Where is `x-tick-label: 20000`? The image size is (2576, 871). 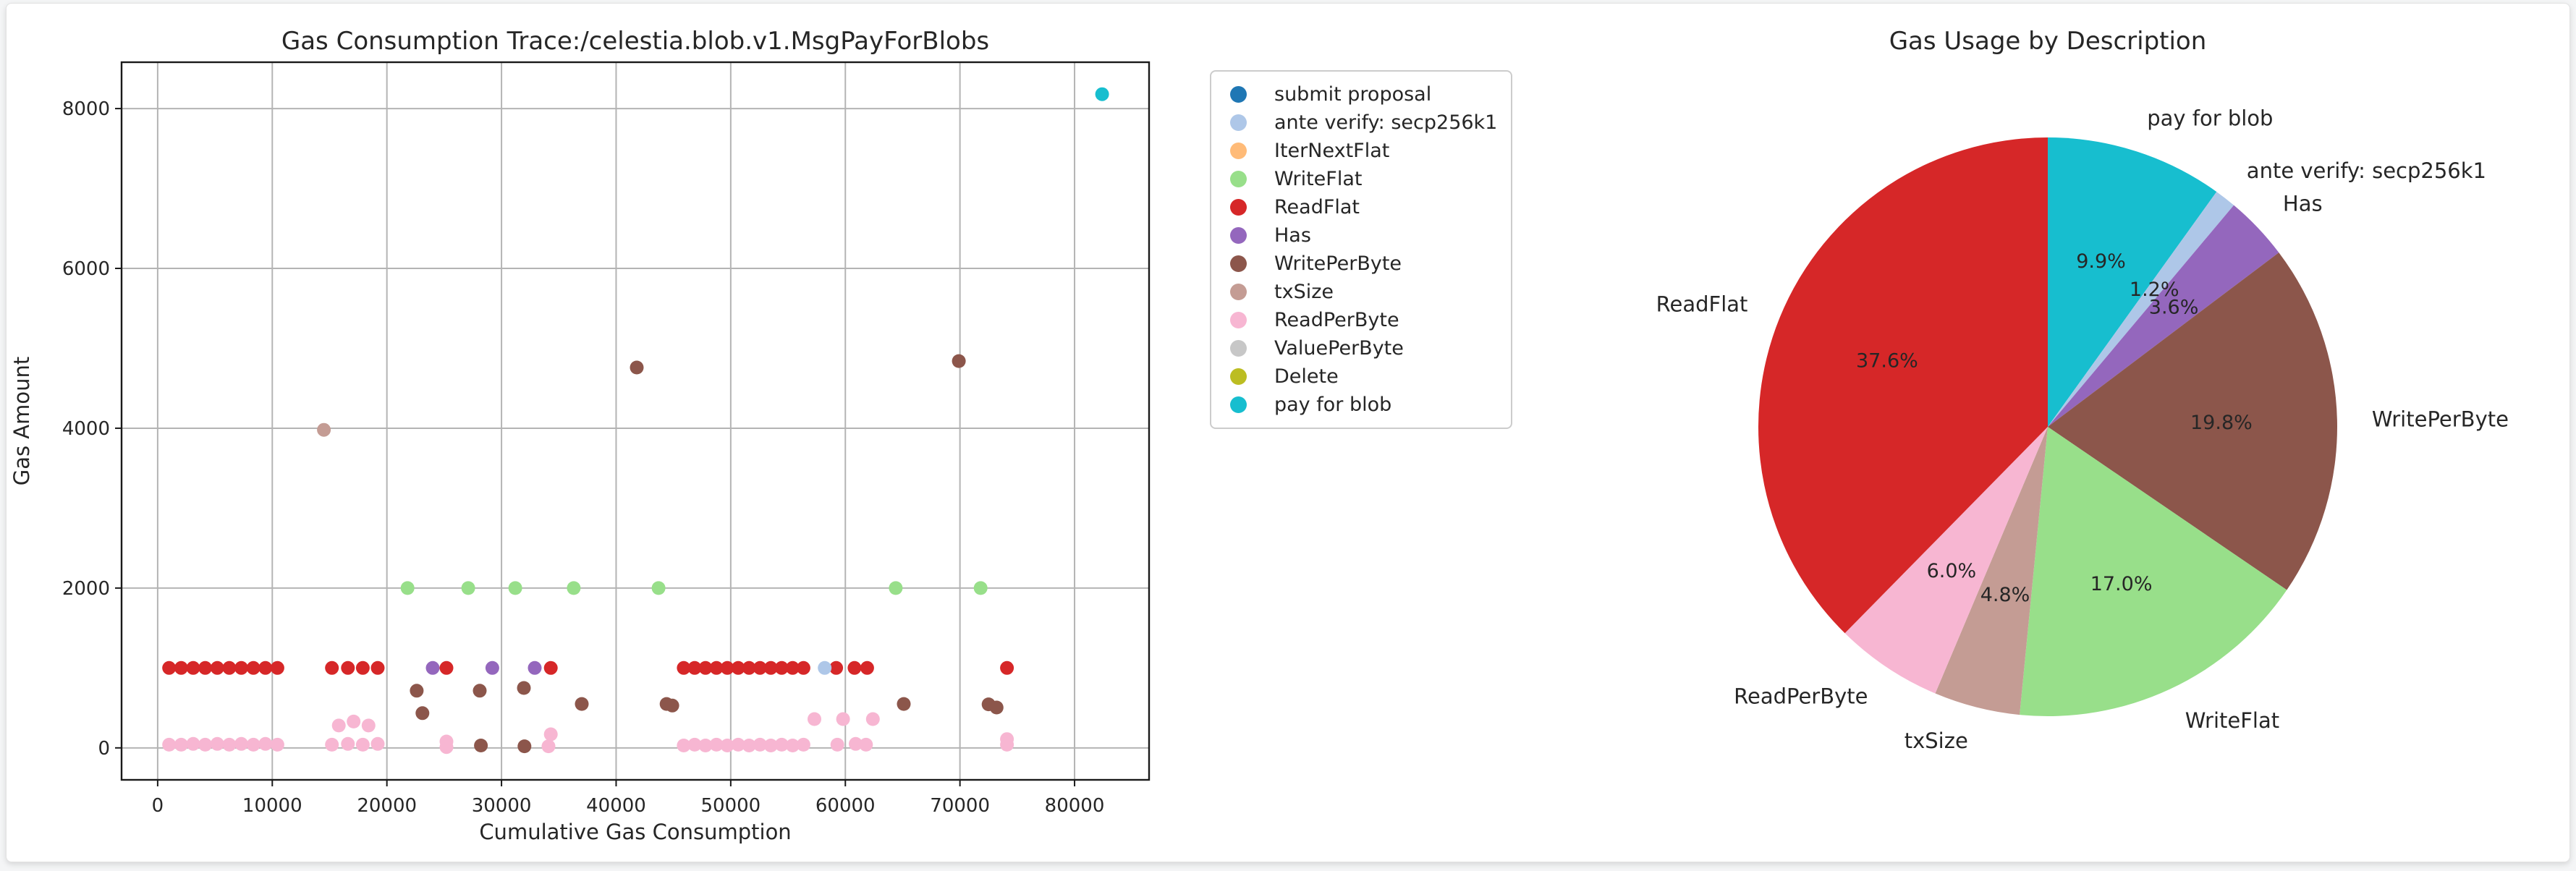
x-tick-label: 20000 is located at coordinates (387, 806).